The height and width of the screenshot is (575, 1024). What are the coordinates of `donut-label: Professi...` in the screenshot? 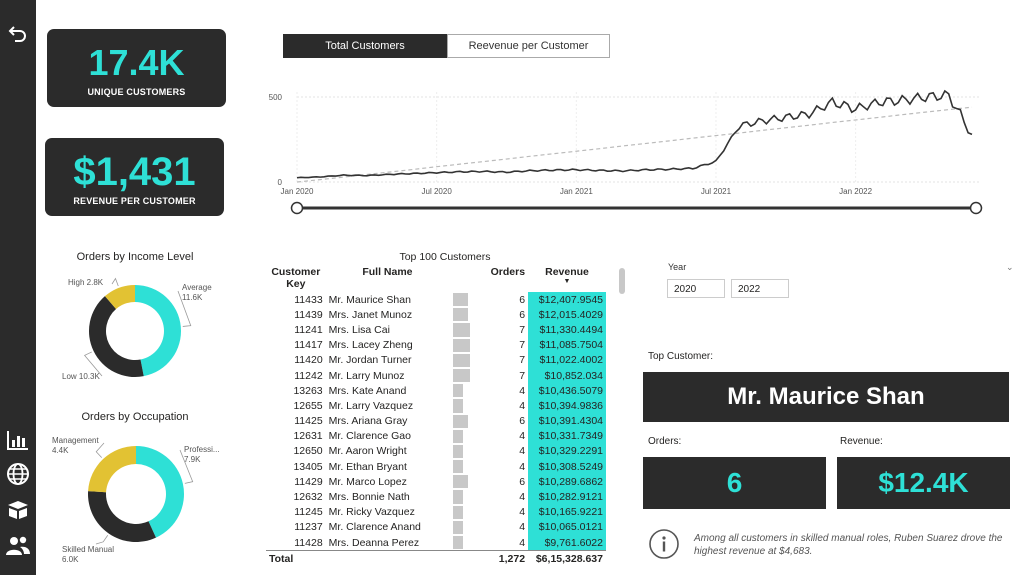 It's located at (202, 449).